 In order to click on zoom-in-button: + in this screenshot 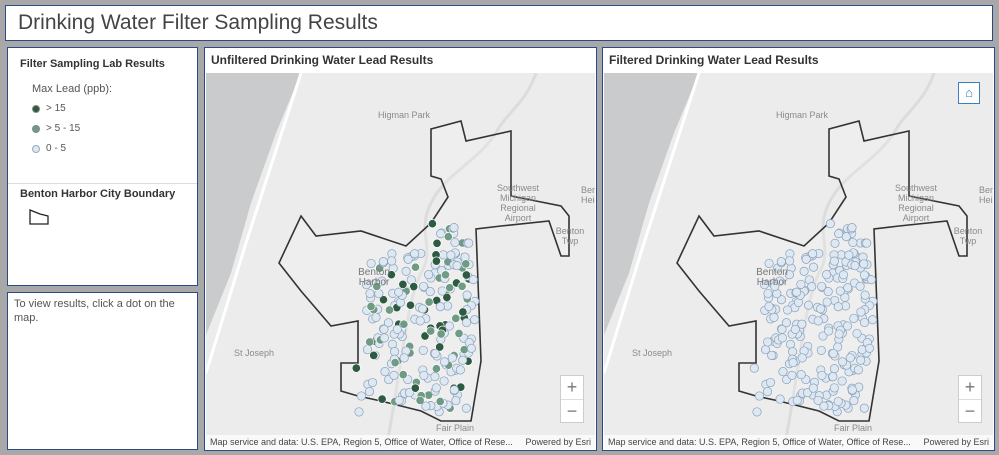, I will do `click(970, 387)`.